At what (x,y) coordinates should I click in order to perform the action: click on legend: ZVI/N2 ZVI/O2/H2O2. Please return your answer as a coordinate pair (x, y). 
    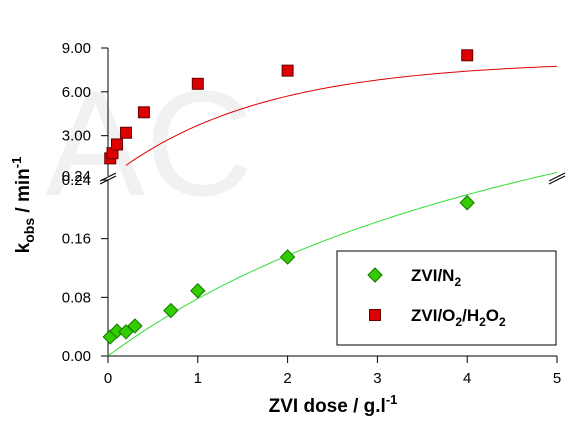
    Looking at the image, I should click on (446, 298).